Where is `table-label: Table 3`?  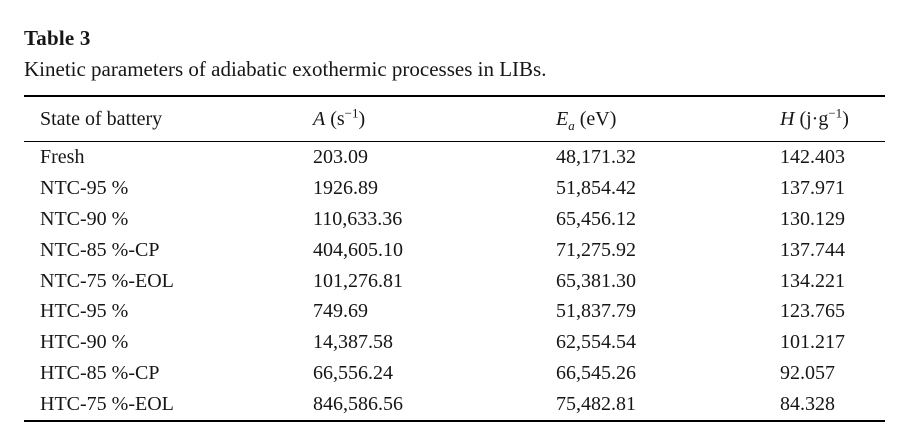 table-label: Table 3 is located at coordinates (57, 38).